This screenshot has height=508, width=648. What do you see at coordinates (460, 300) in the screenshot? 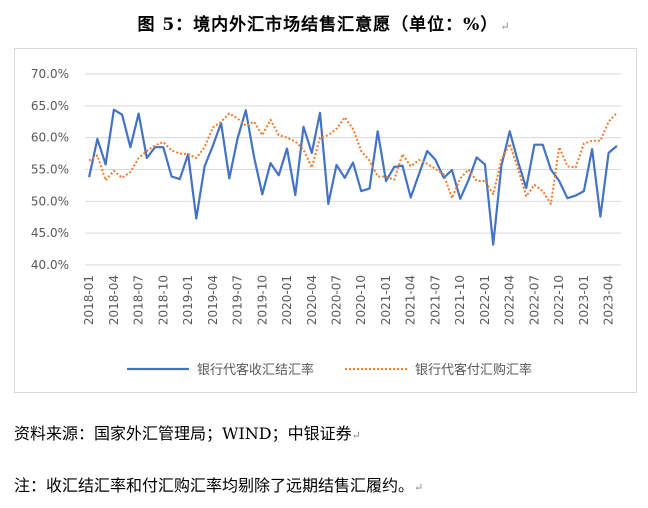
I see `x-tick-label: 2021-10` at bounding box center [460, 300].